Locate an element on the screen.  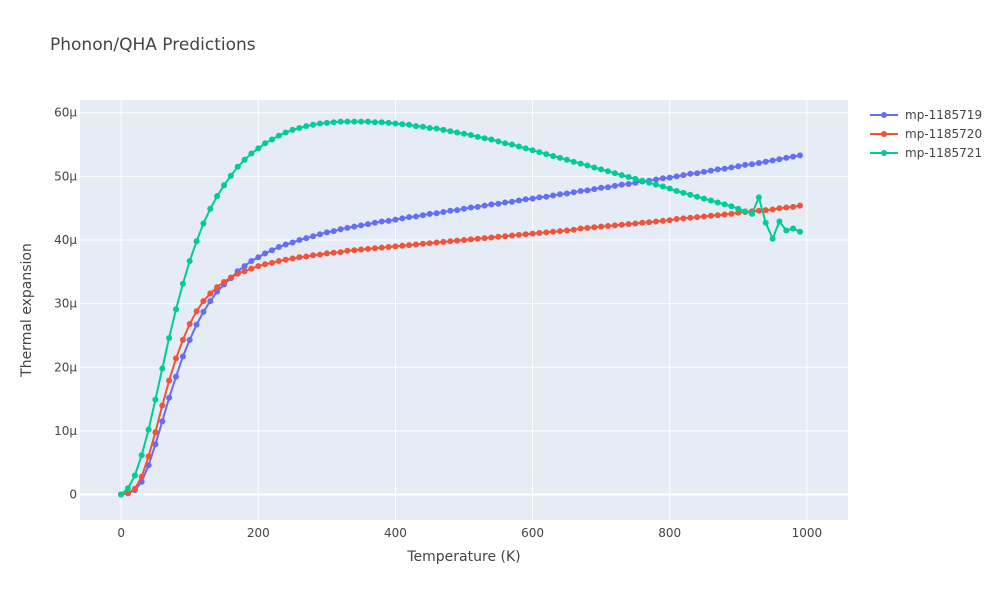
y-tick-label: 10µ is located at coordinates (65, 431).